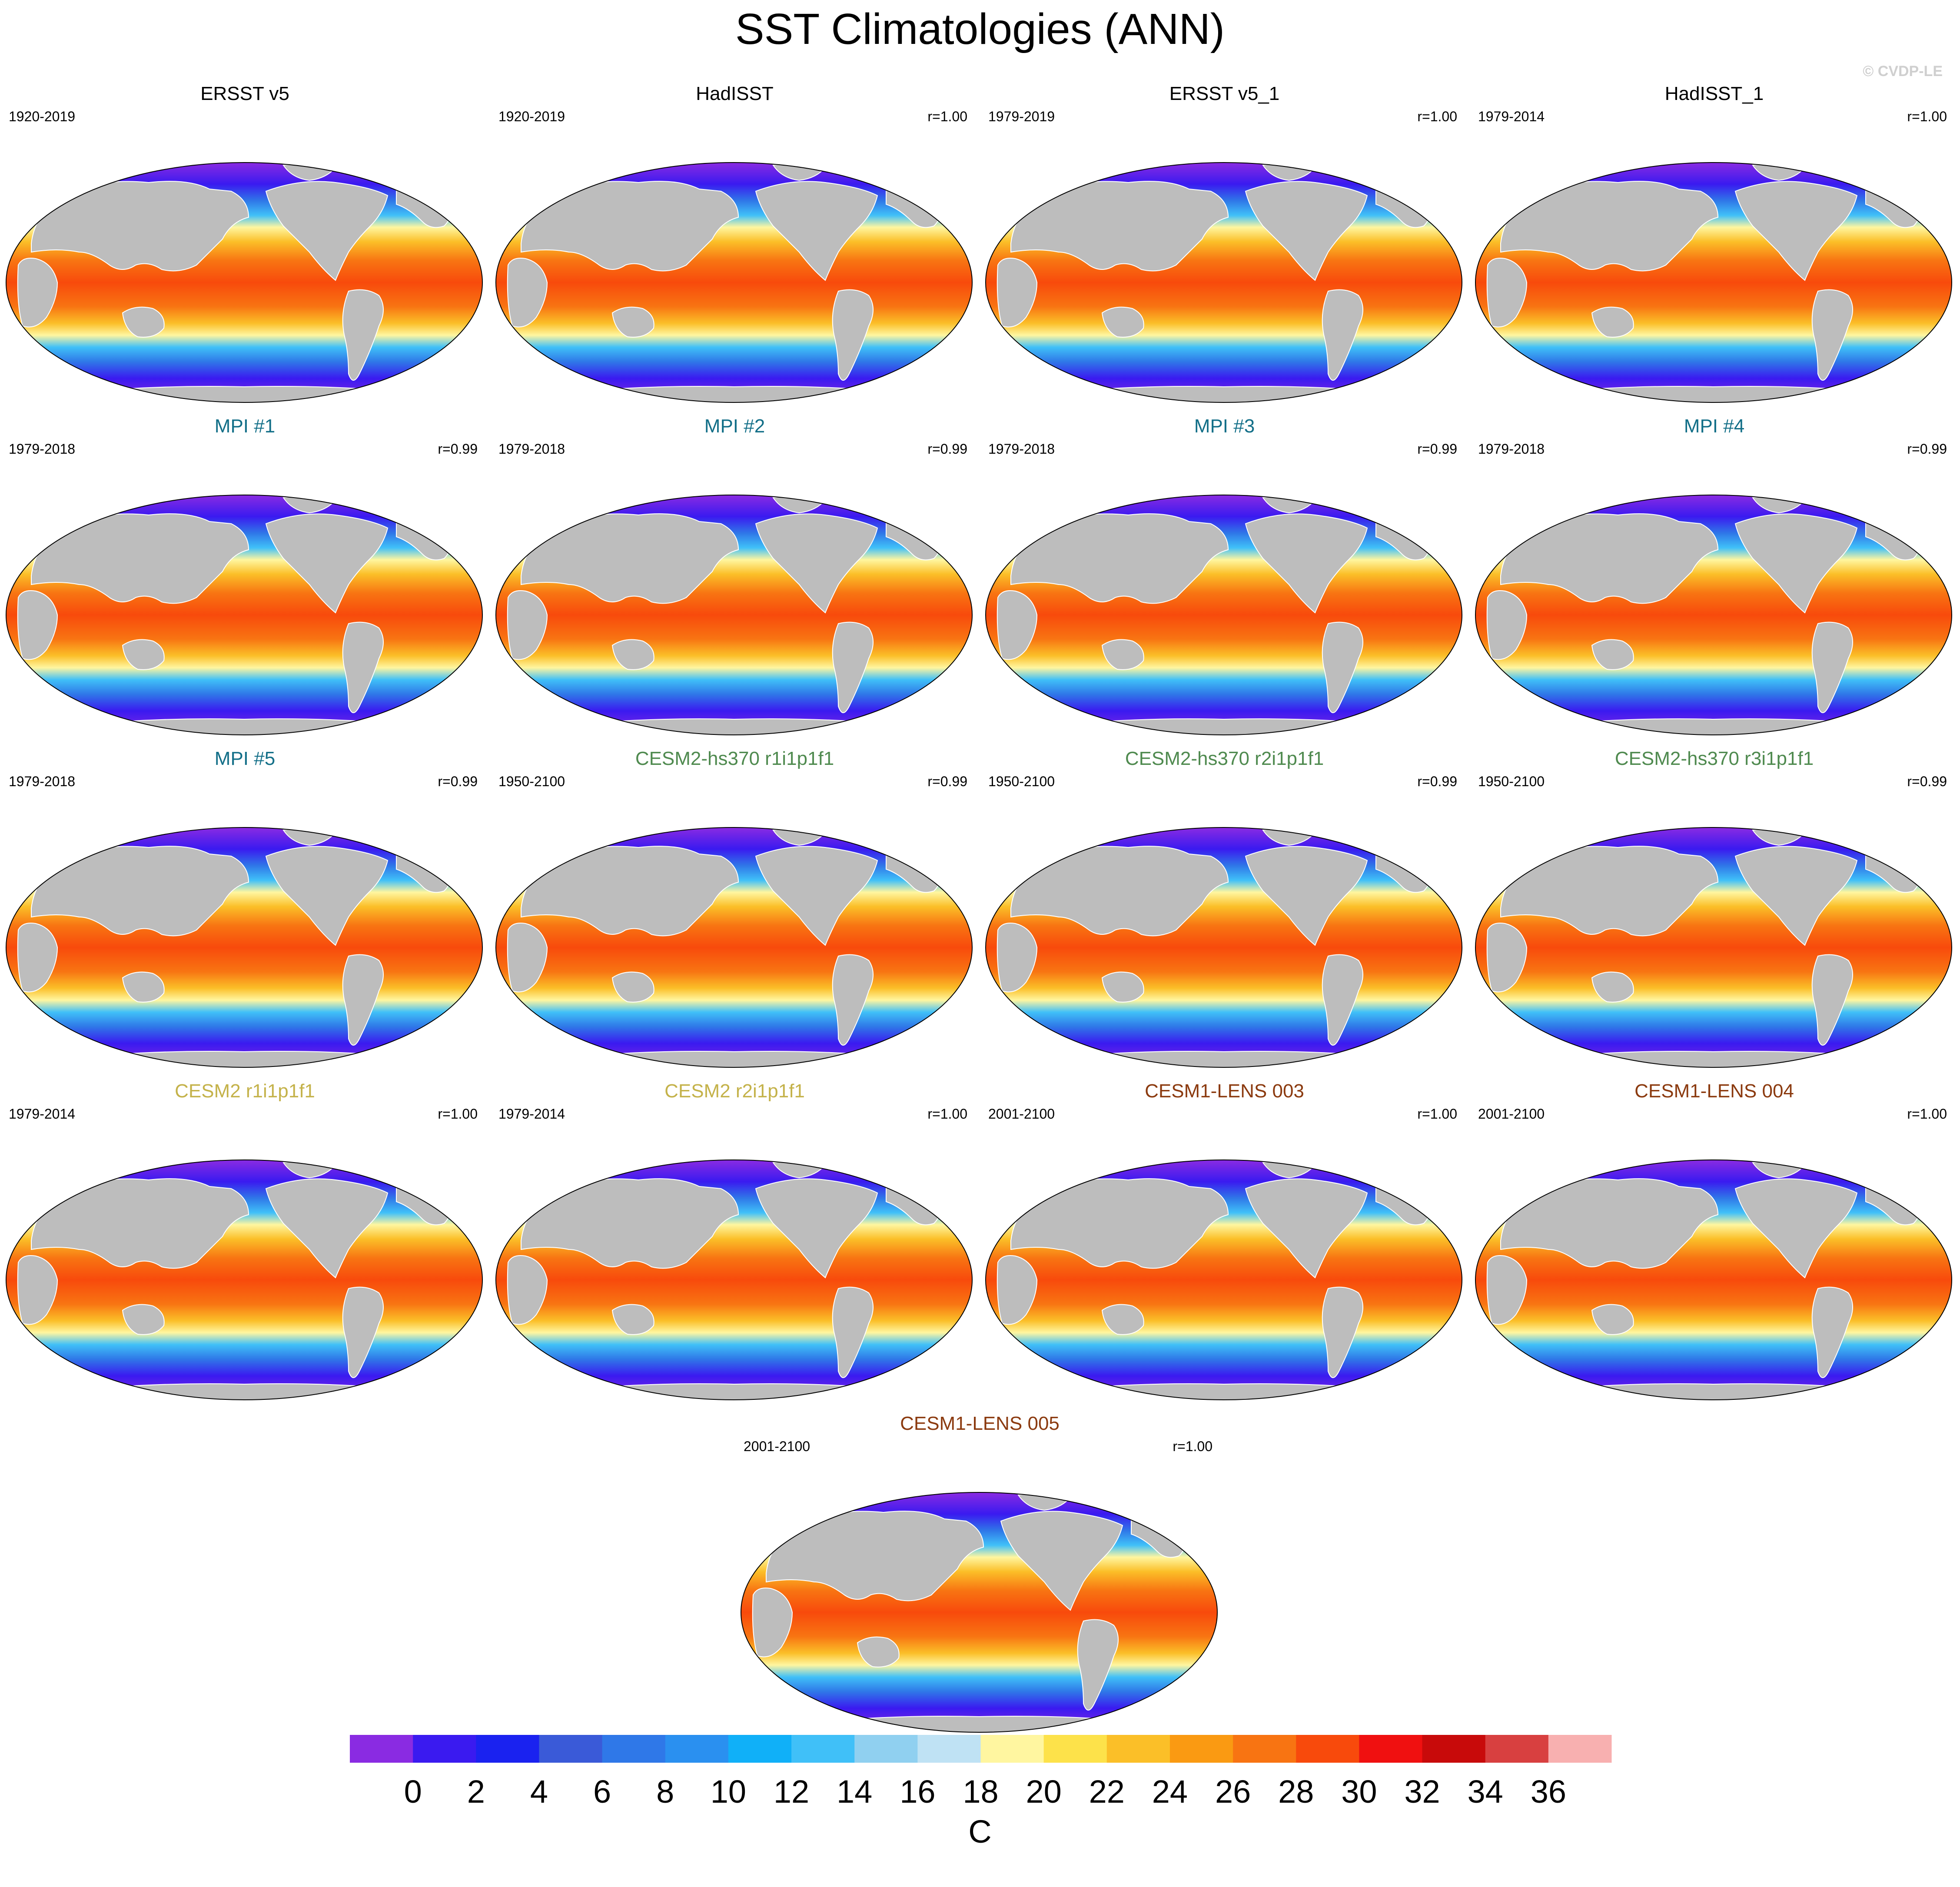 The height and width of the screenshot is (1887, 1960). I want to click on panel-title: CESM2 r2i1p1f1, so click(734, 1091).